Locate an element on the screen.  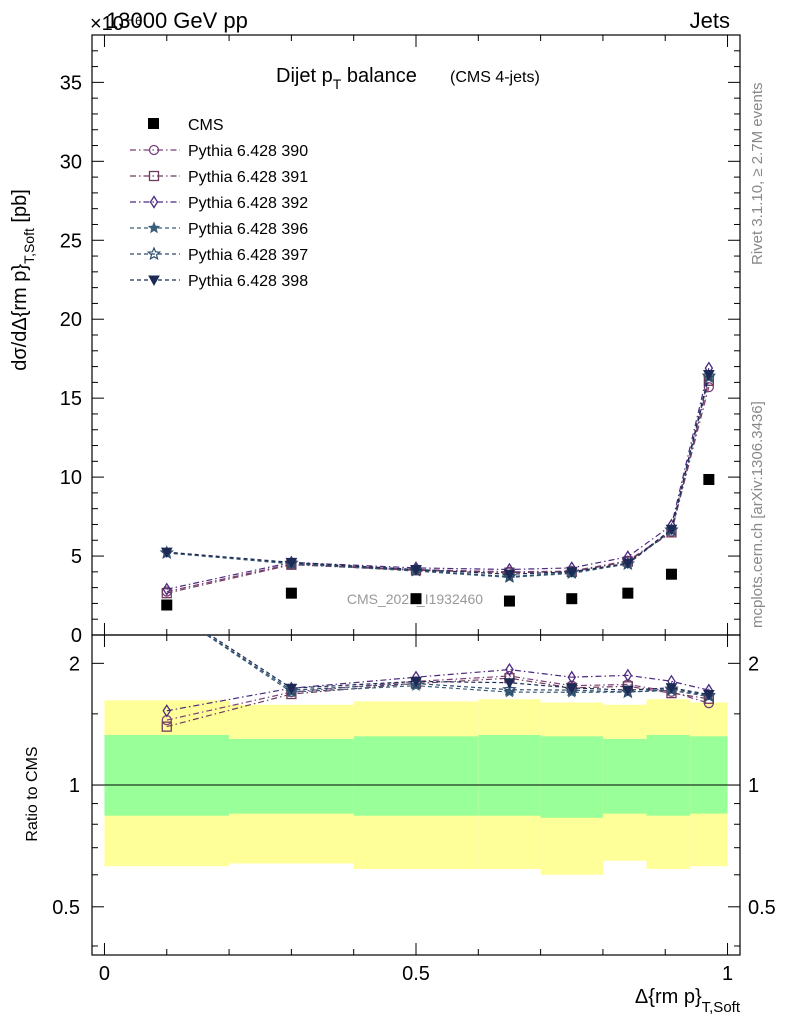
legend-label-2: Pythia 6.428 392 is located at coordinates (248, 203).